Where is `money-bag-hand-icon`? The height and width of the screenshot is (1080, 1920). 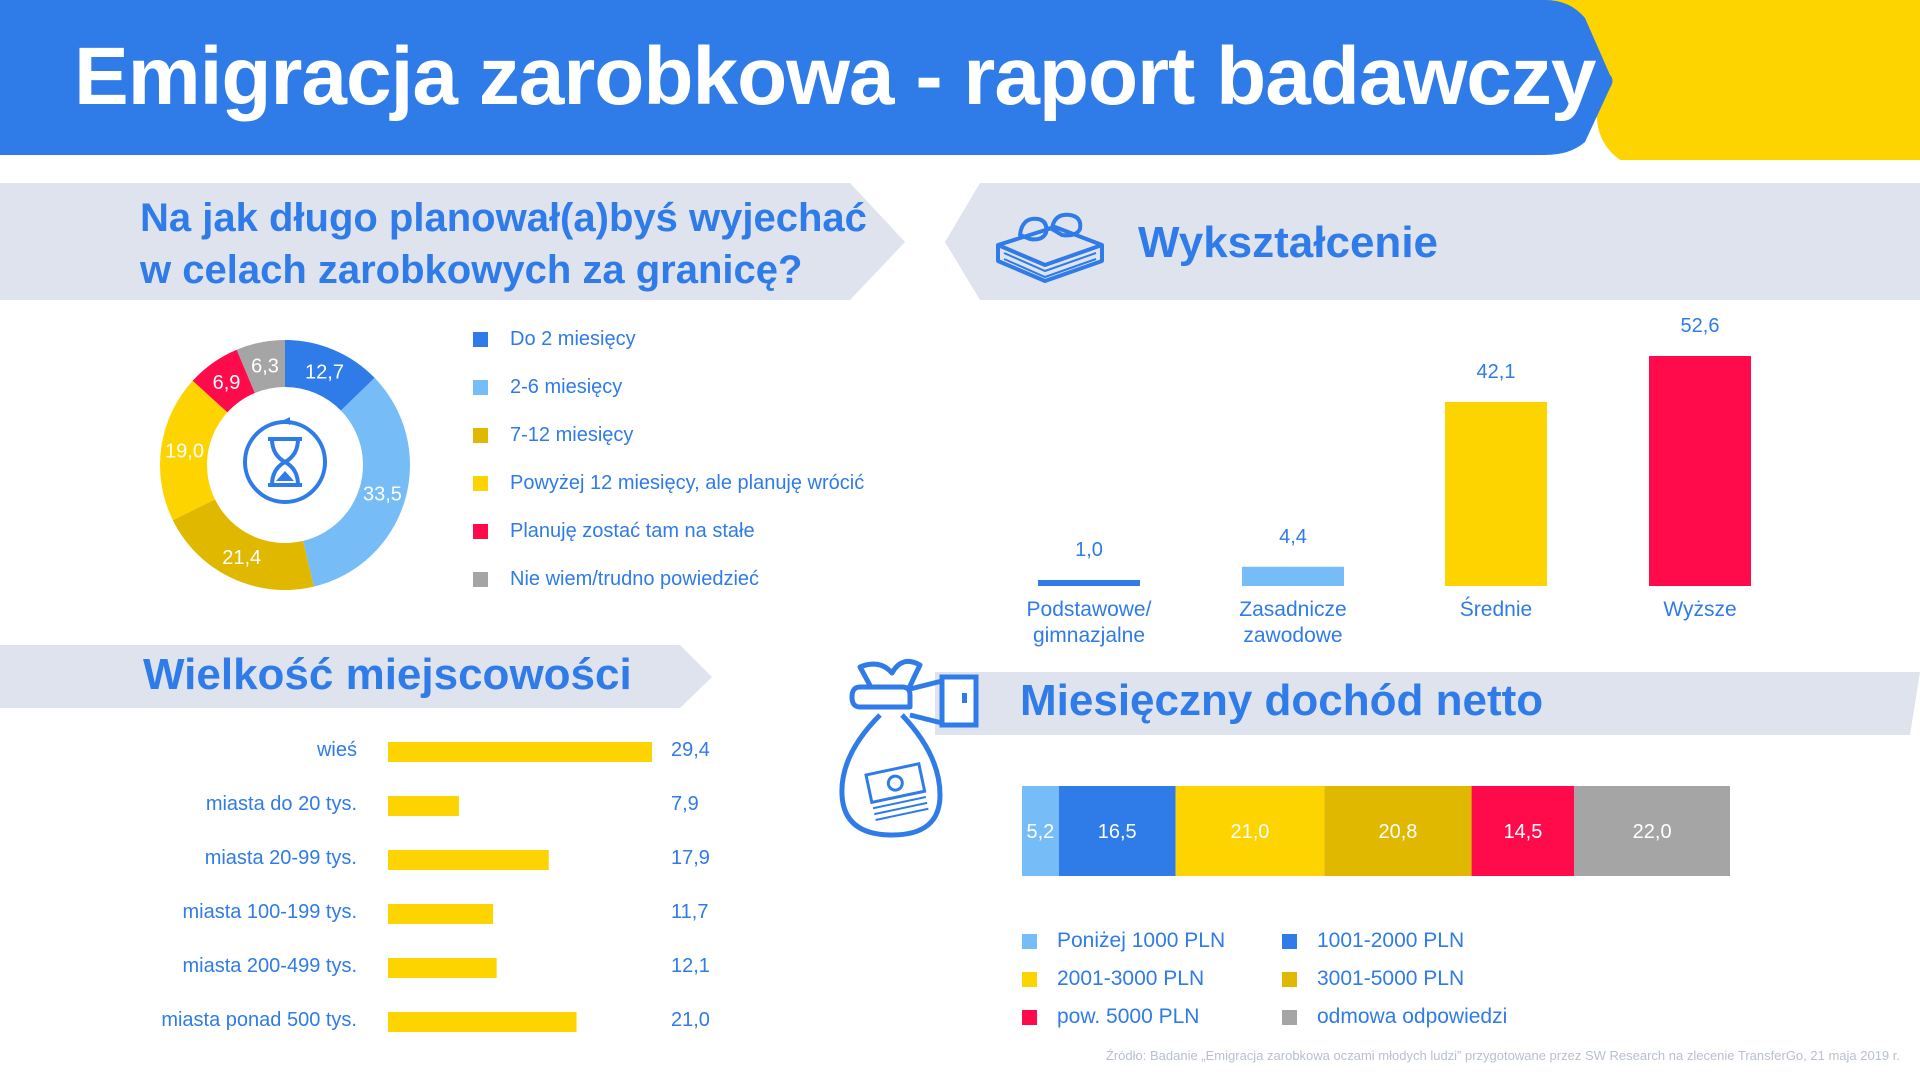 money-bag-hand-icon is located at coordinates (909, 748).